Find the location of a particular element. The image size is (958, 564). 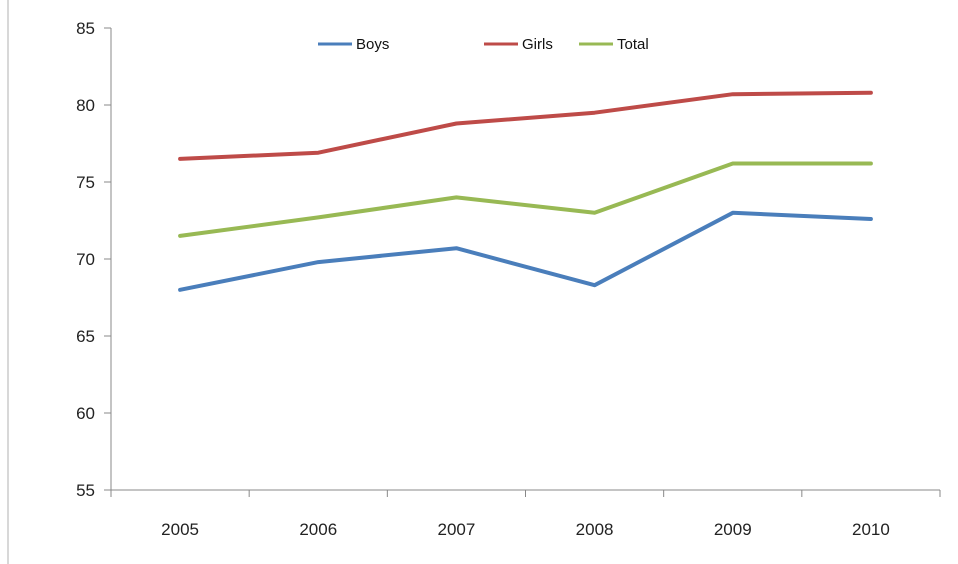

x-tick-label: 2007 is located at coordinates (457, 529).